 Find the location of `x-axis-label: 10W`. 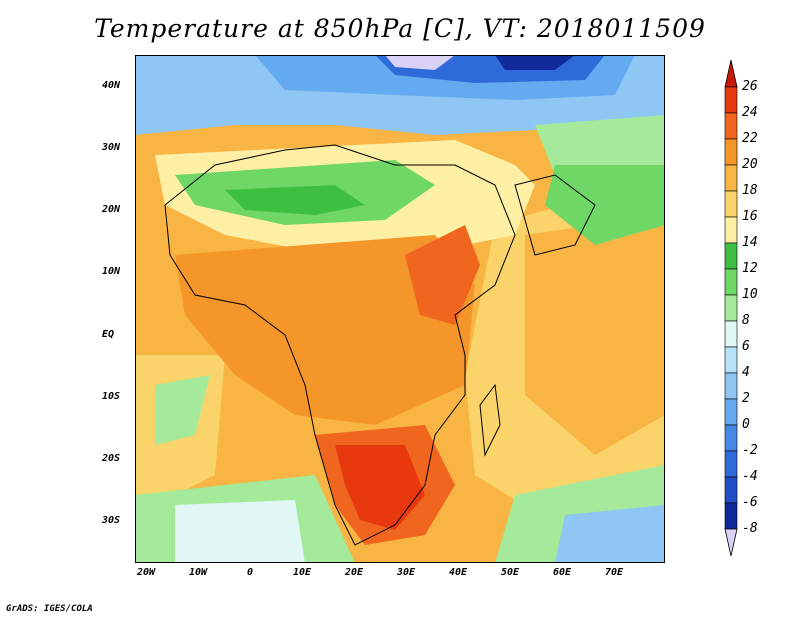

x-axis-label: 10W is located at coordinates (198, 572).